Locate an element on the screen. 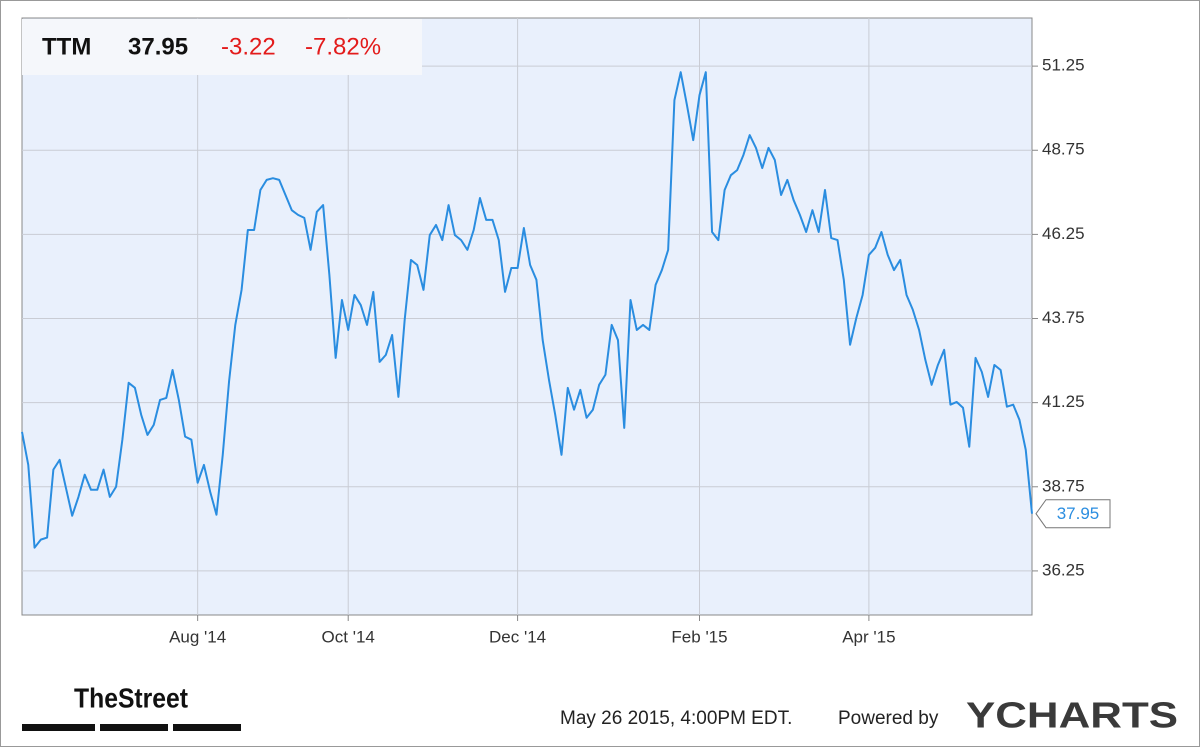 The image size is (1200, 747). y-tick-label: 41.25 is located at coordinates (1063, 401).